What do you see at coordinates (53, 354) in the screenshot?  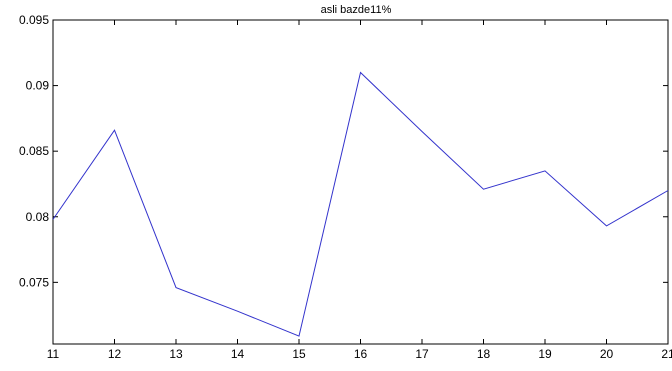 I see `x-tick-label: 11` at bounding box center [53, 354].